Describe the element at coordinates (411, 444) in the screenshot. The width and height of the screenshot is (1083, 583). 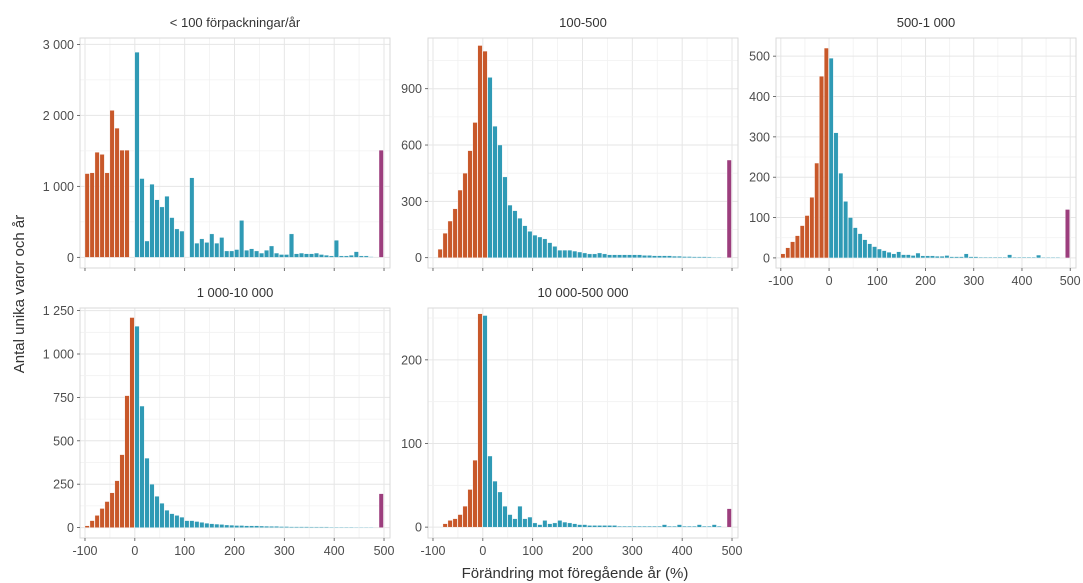
I see `y-tick-label: 100` at that location.